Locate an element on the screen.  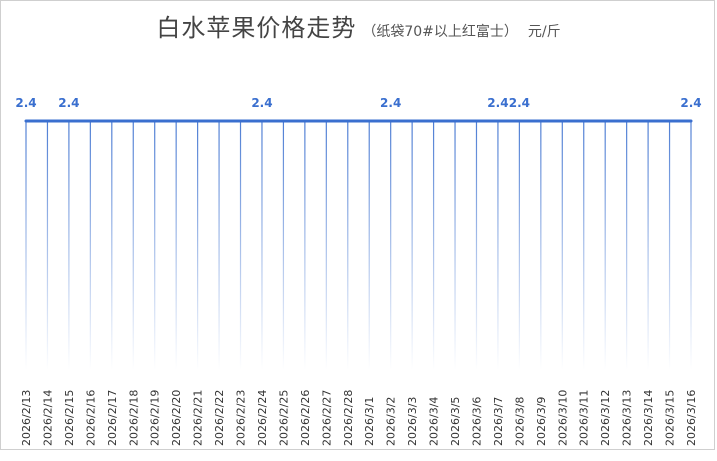
x-tick-label-27: 2026/3/12 is located at coordinates (605, 418).